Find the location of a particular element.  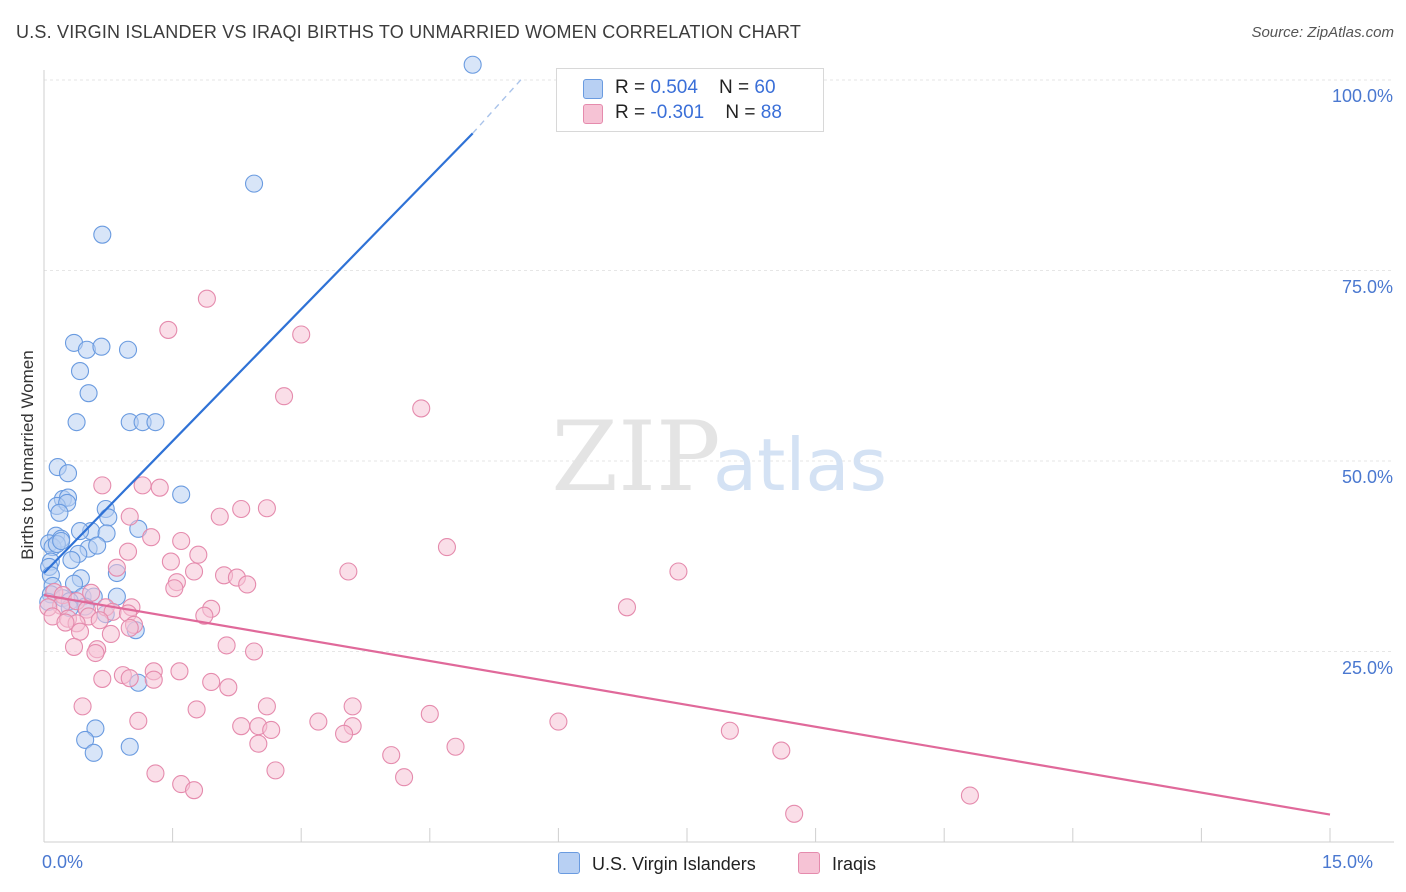

watermark: ZIP atlas is located at coordinates (719, 457).